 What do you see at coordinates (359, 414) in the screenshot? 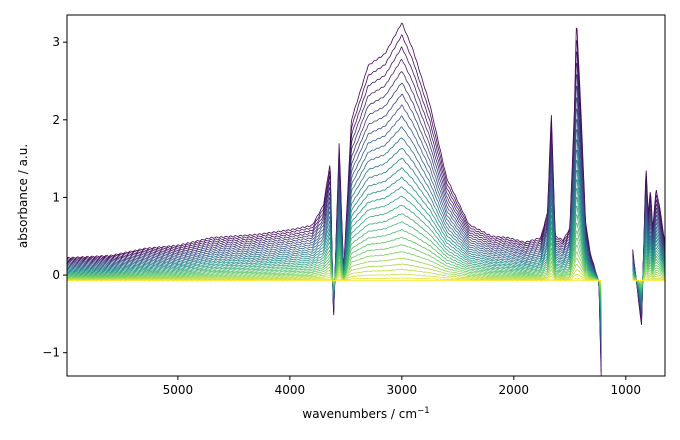
I see `x-axis-title-text: wavenumbers / cm` at bounding box center [359, 414].